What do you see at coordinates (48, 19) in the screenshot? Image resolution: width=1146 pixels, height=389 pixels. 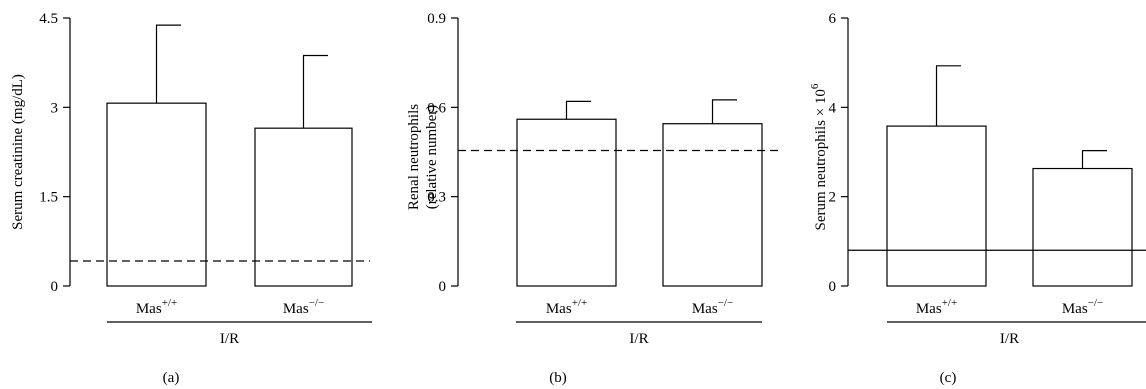 I see `y-tick-label: 4.5` at bounding box center [48, 19].